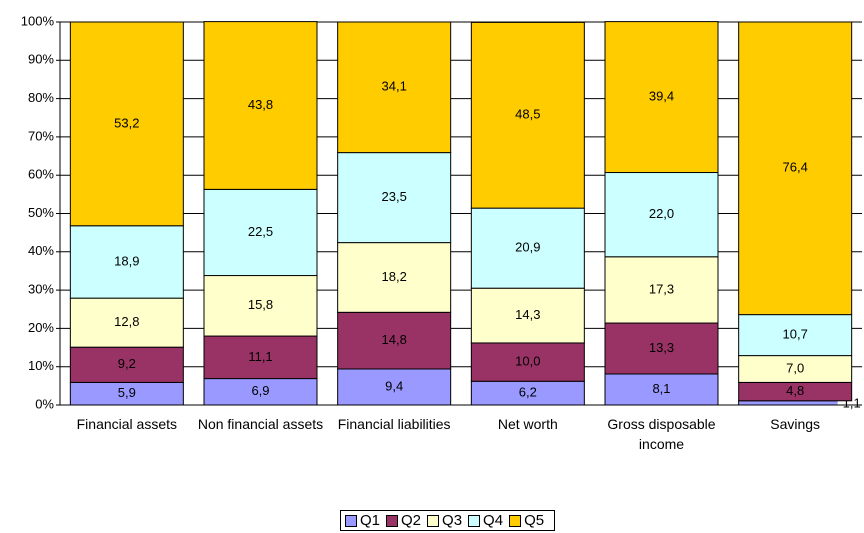 The image size is (864, 533). I want to click on data-label: 18,9, so click(126, 260).